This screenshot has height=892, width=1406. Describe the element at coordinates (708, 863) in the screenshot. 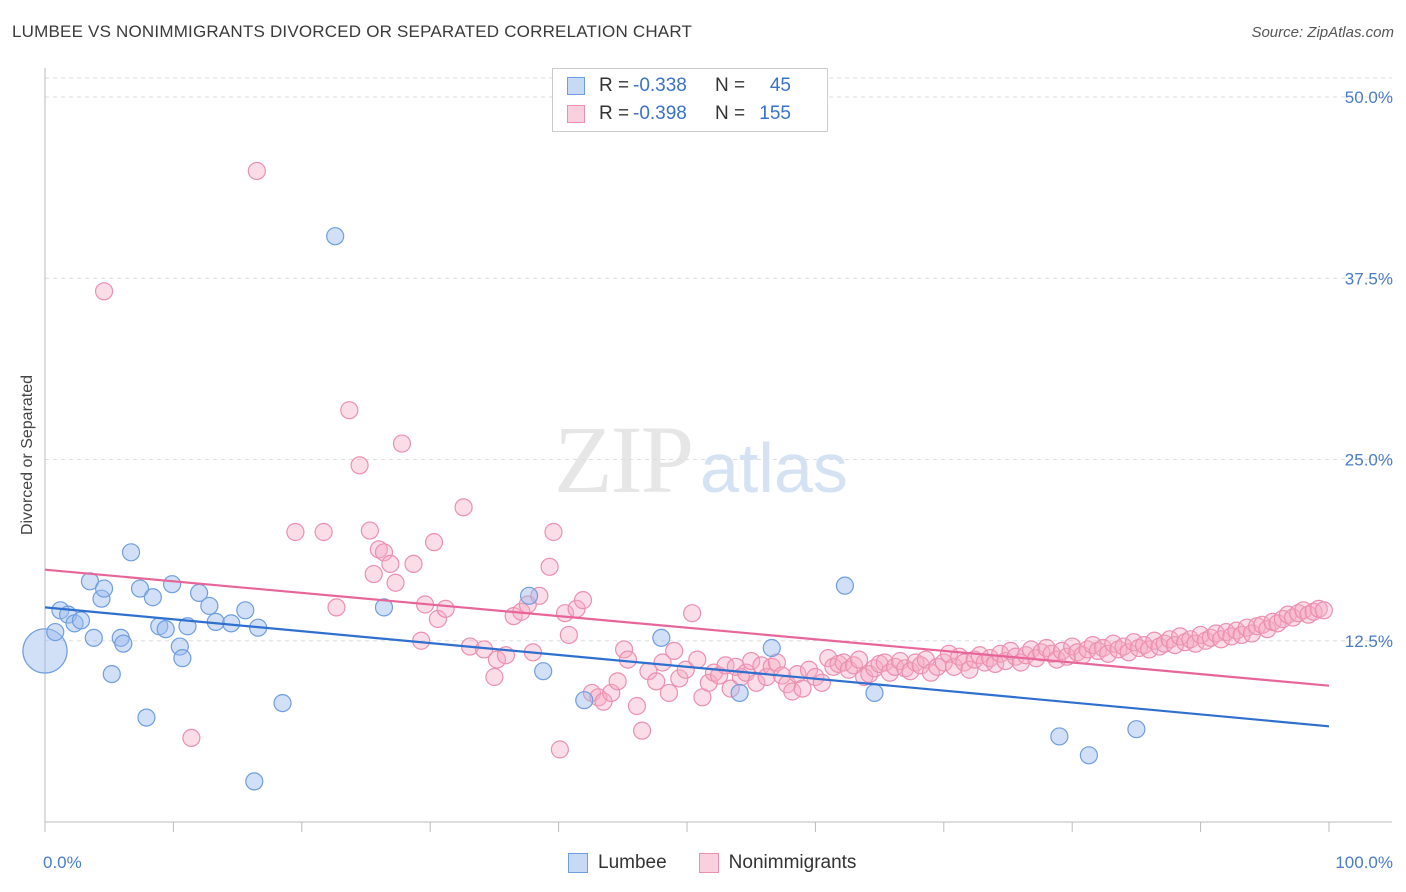

I see `nonimmigrants-swatch` at that location.